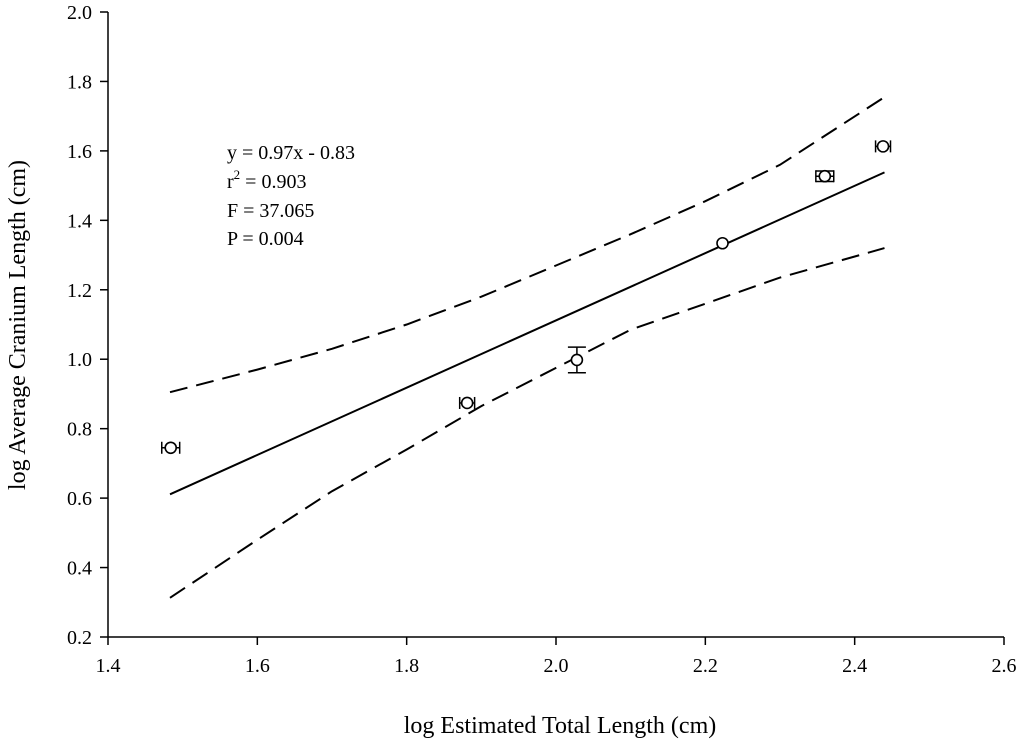 The image size is (1024, 742). Describe the element at coordinates (1004, 666) in the screenshot. I see `x-tick-label: 2.6` at that location.